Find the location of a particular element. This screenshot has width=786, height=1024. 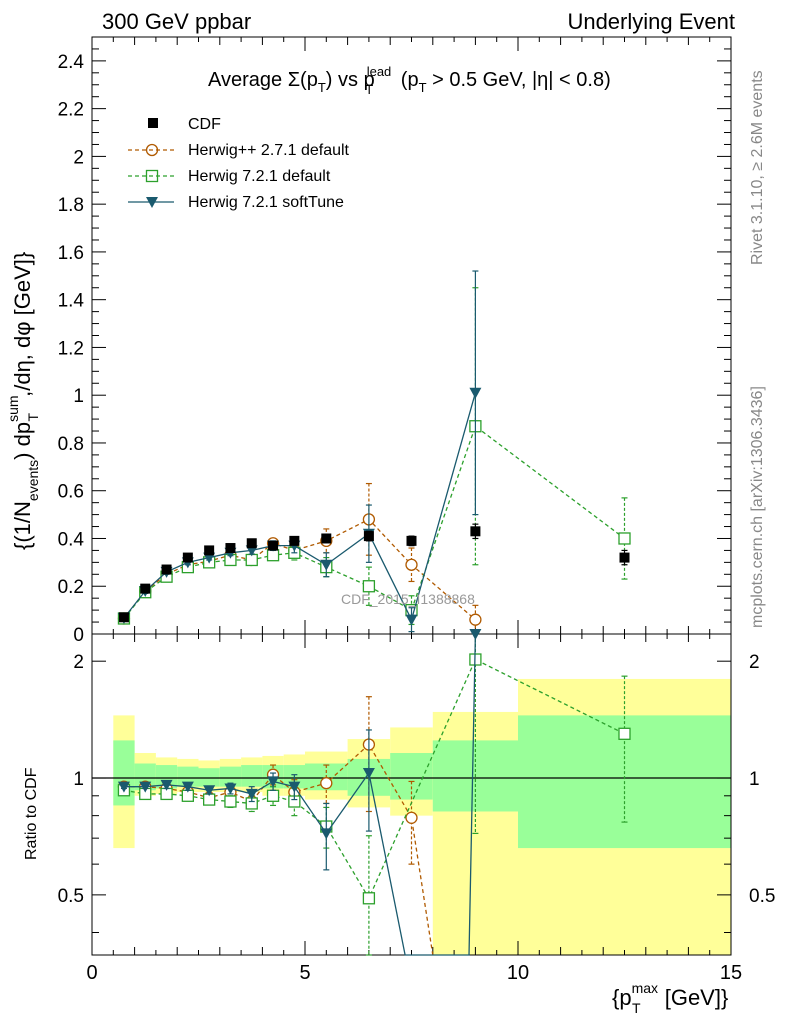

main-y-tick-label: 0.8 is located at coordinates (71, 444).